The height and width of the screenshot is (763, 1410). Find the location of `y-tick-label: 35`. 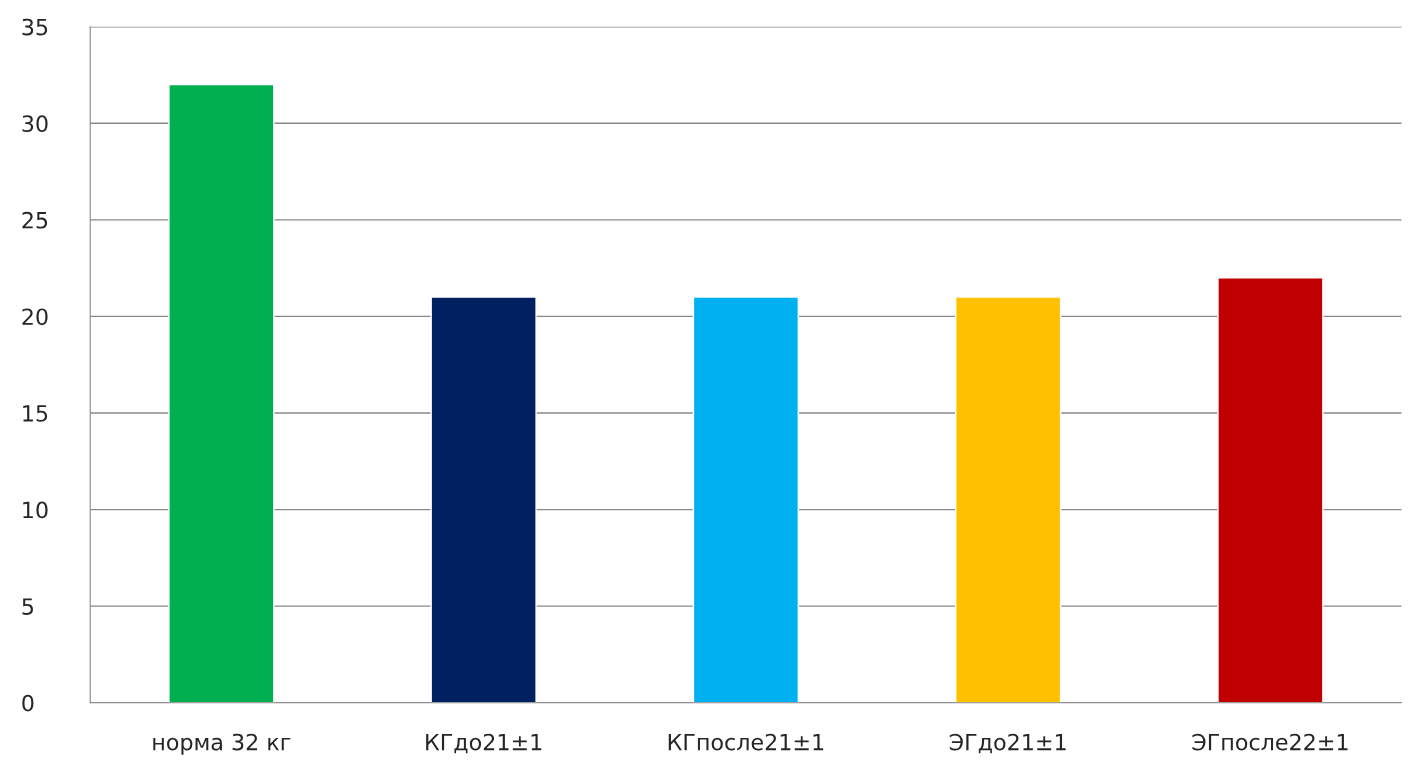

y-tick-label: 35 is located at coordinates (35, 27).